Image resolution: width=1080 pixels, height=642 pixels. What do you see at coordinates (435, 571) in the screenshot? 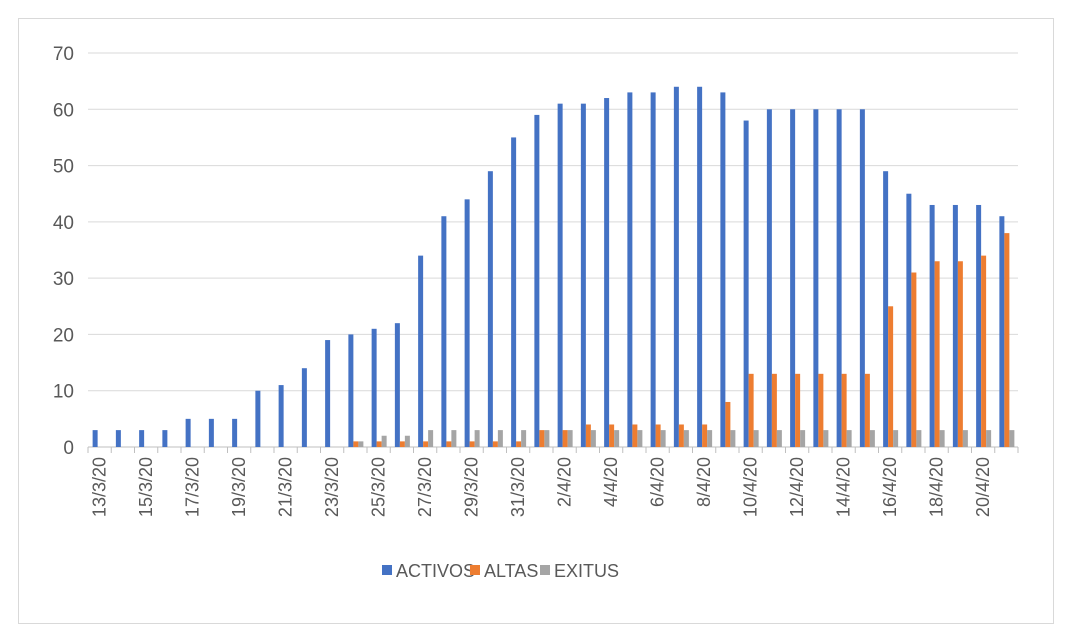
I see `legend-label-activos: ACTIVOS` at bounding box center [435, 571].